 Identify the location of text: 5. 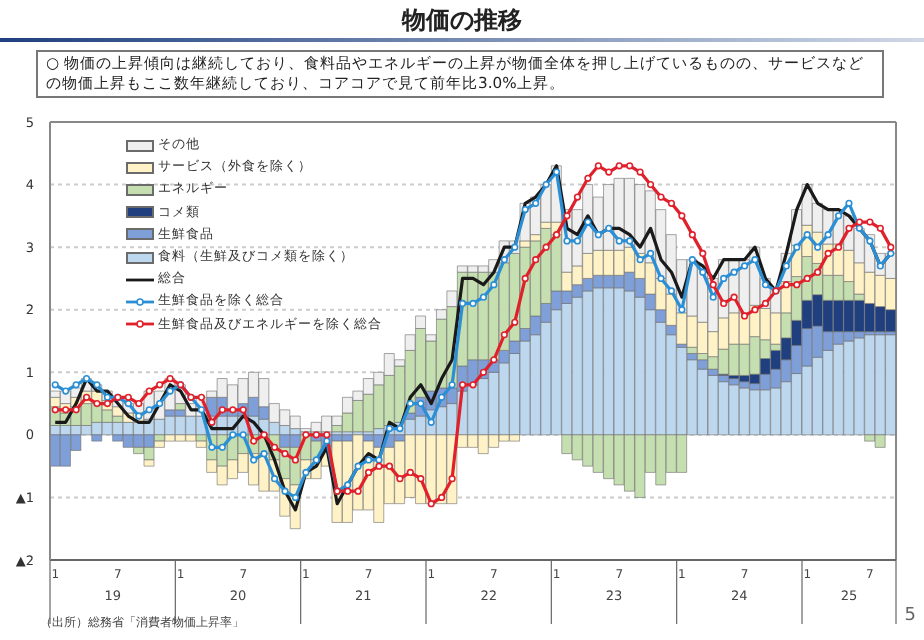
(910, 616).